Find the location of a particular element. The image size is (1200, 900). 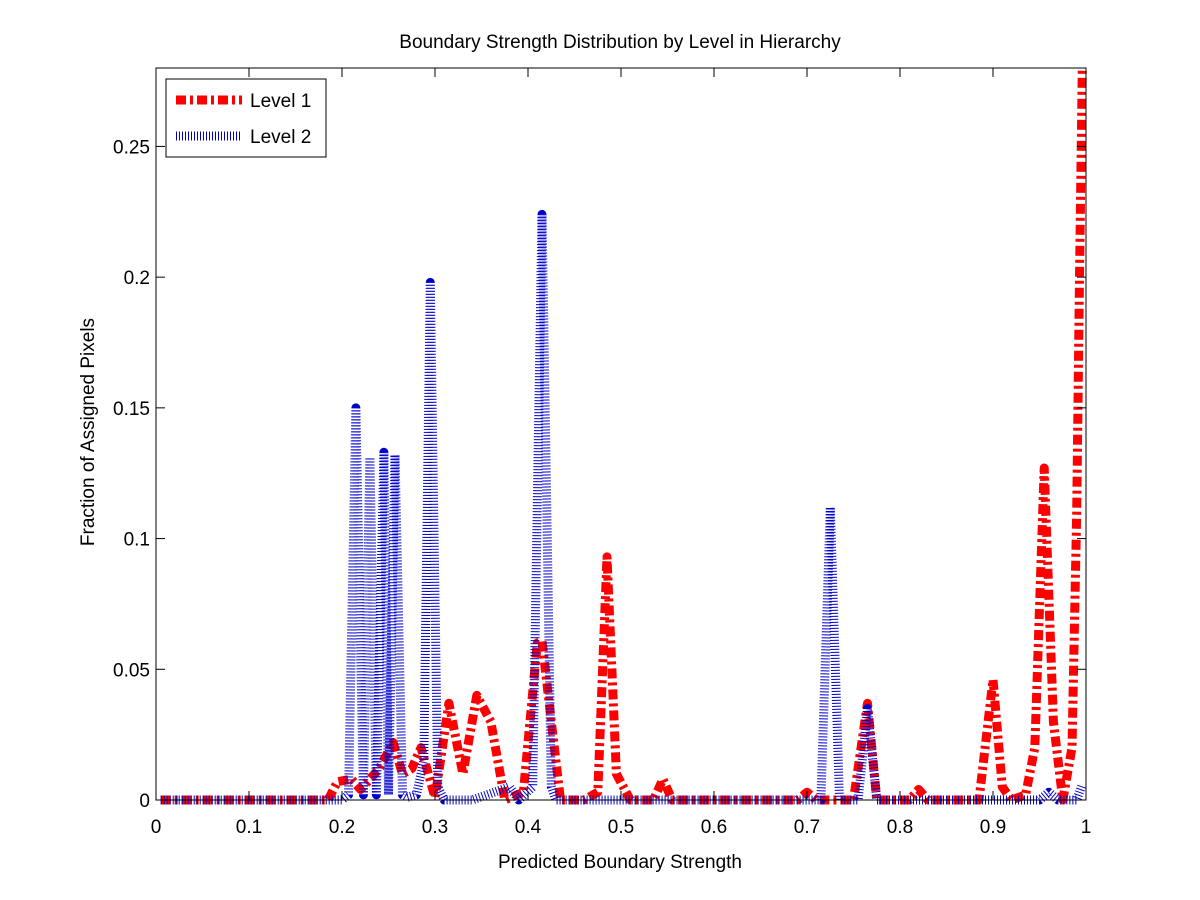

x-tick-label: 0.5 is located at coordinates (621, 827).